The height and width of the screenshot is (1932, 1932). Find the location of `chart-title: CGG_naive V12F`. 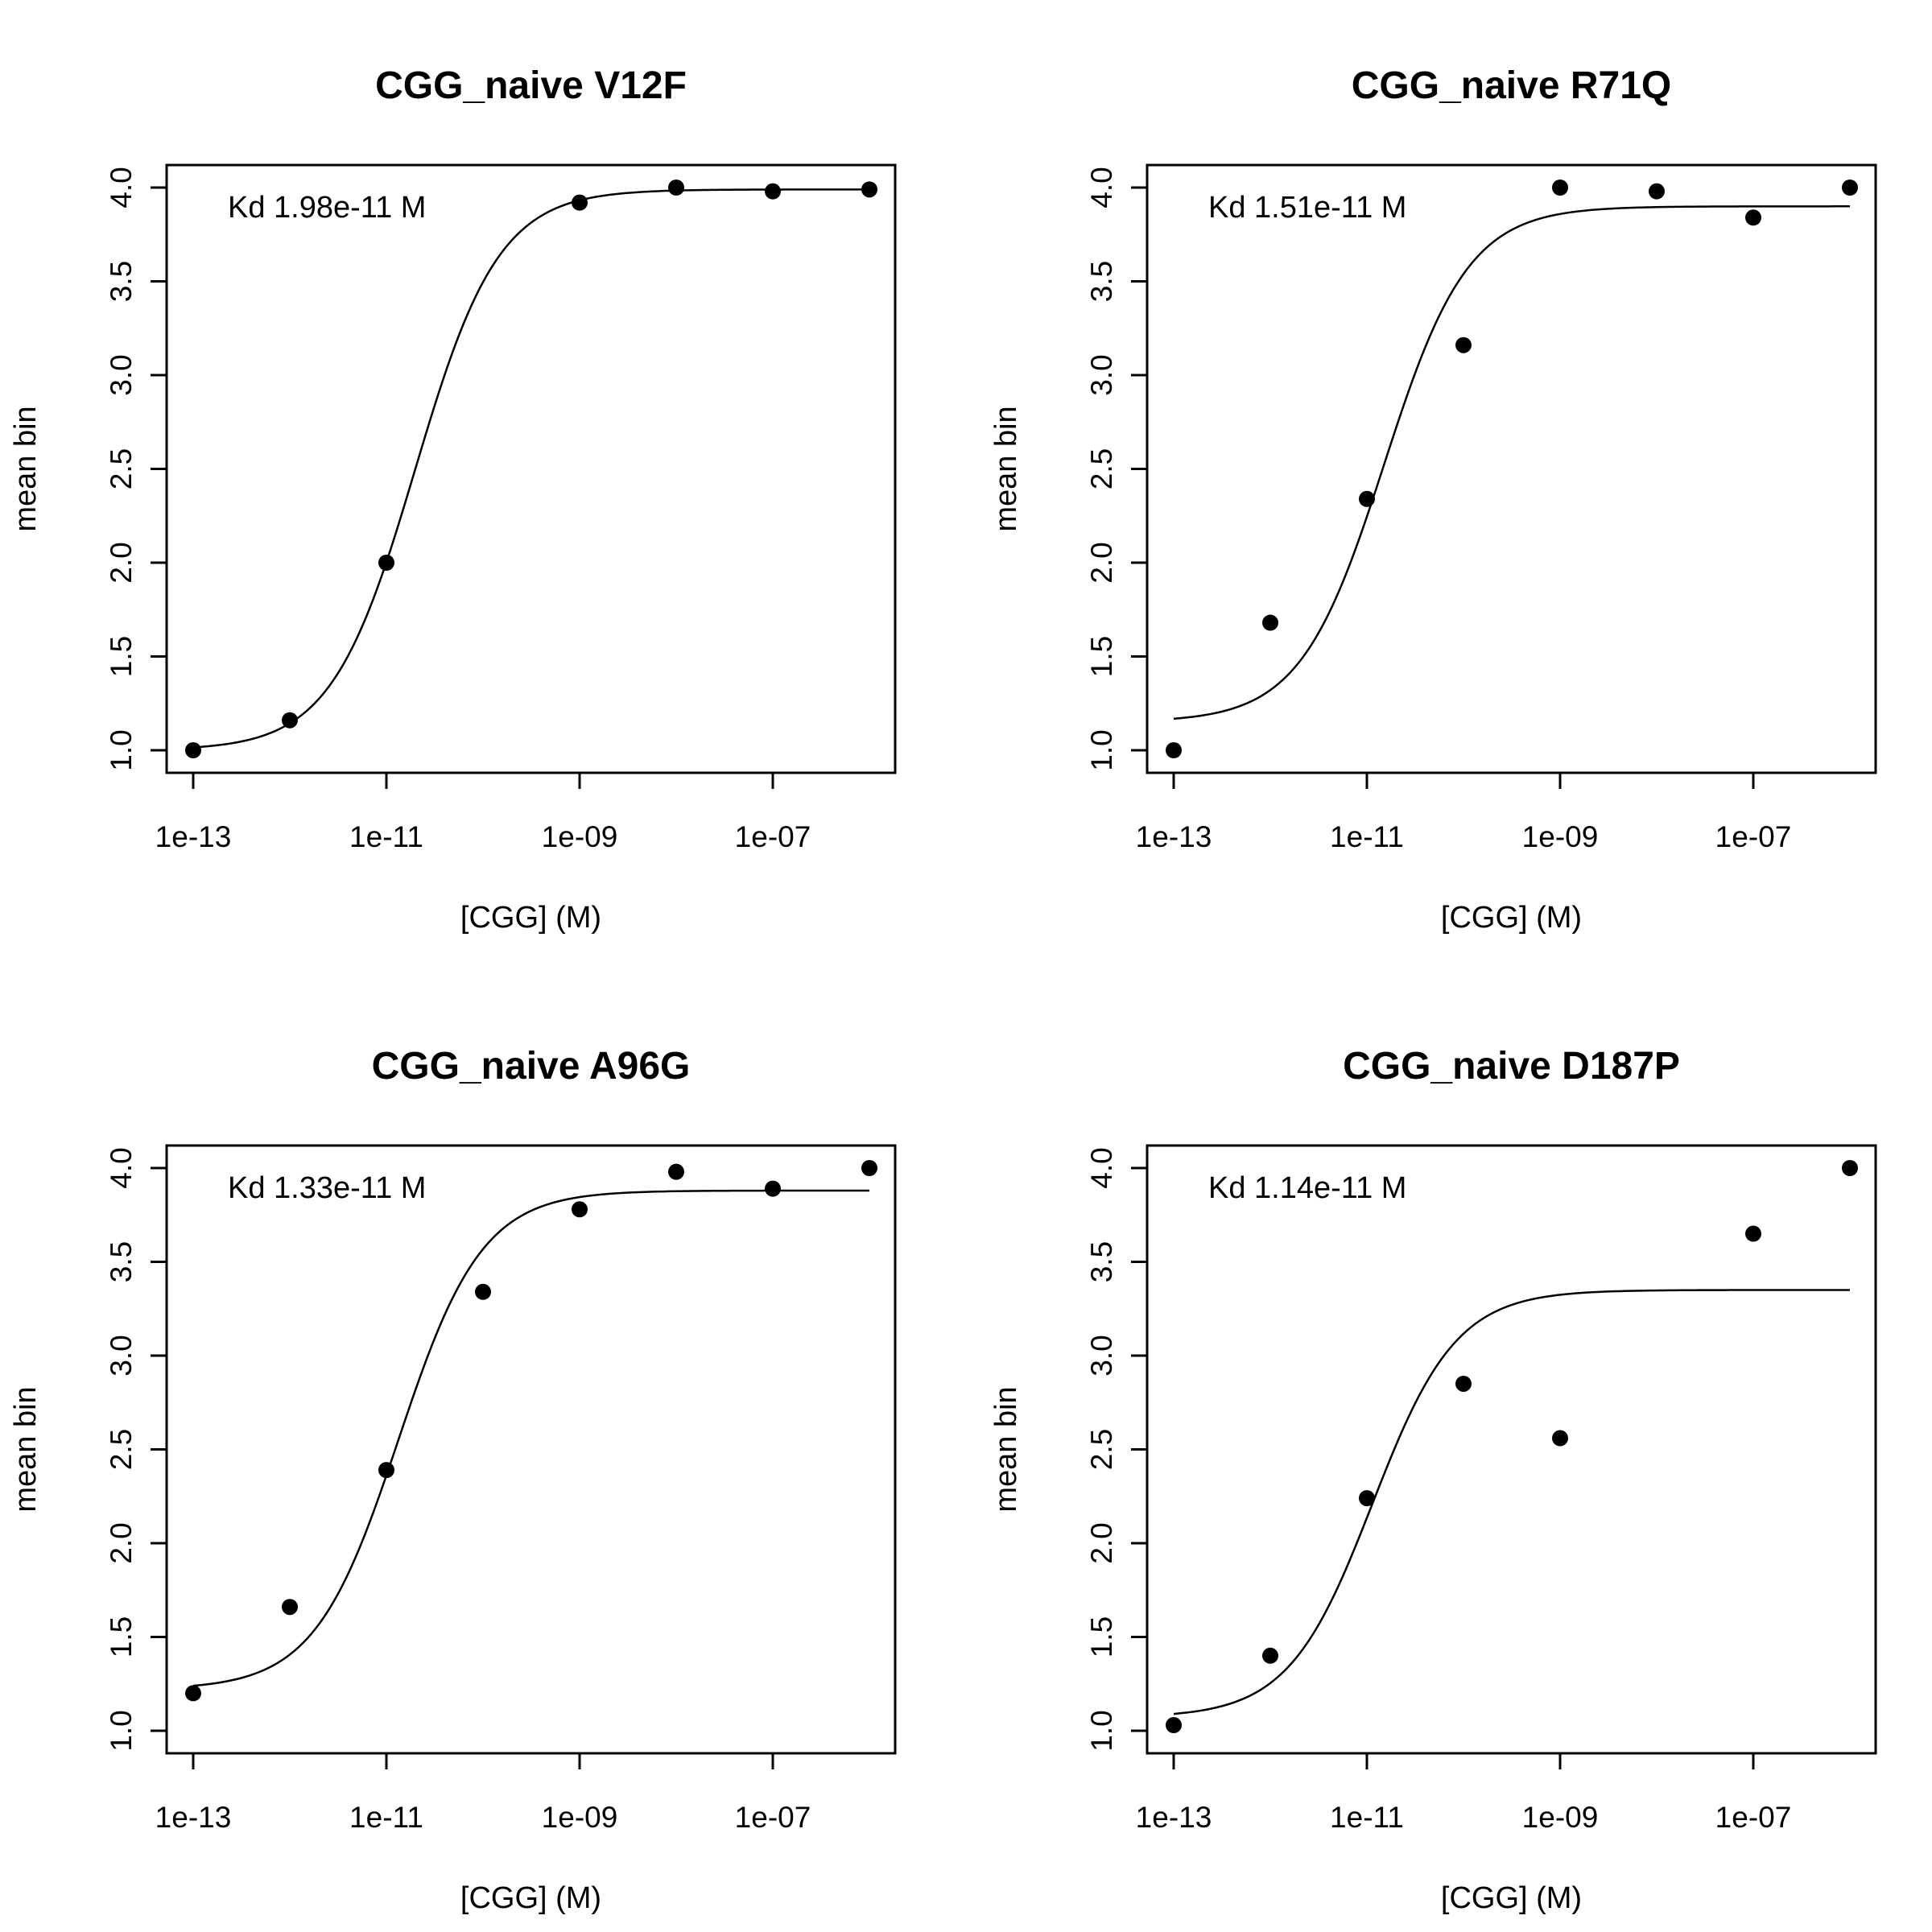

chart-title: CGG_naive V12F is located at coordinates (531, 85).